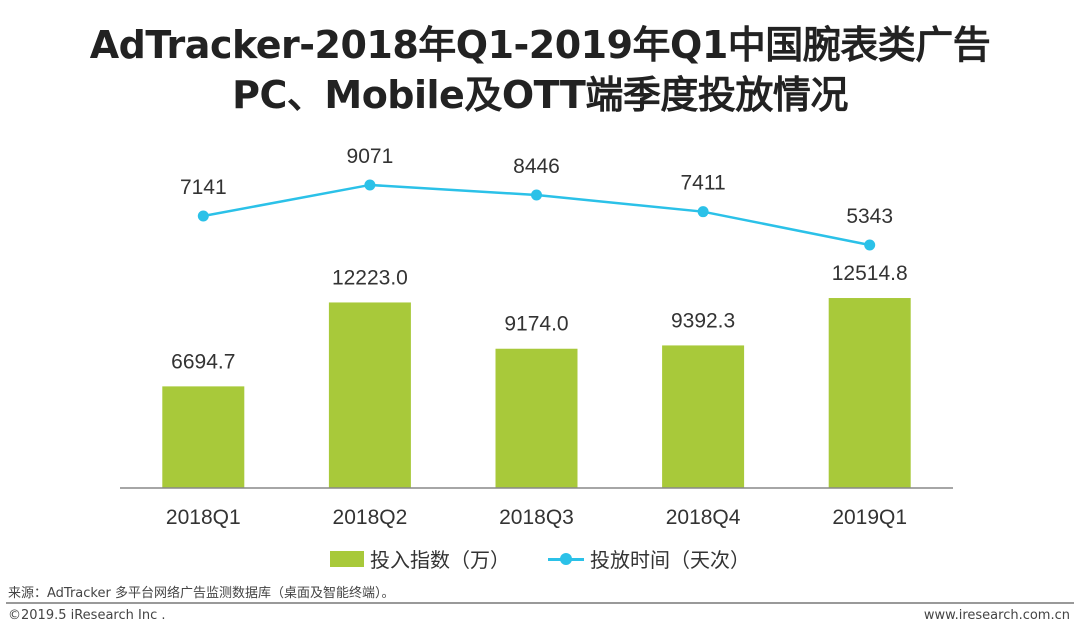 The height and width of the screenshot is (630, 1080). What do you see at coordinates (996, 615) in the screenshot?
I see `website: www.iresearch.com.cn` at bounding box center [996, 615].